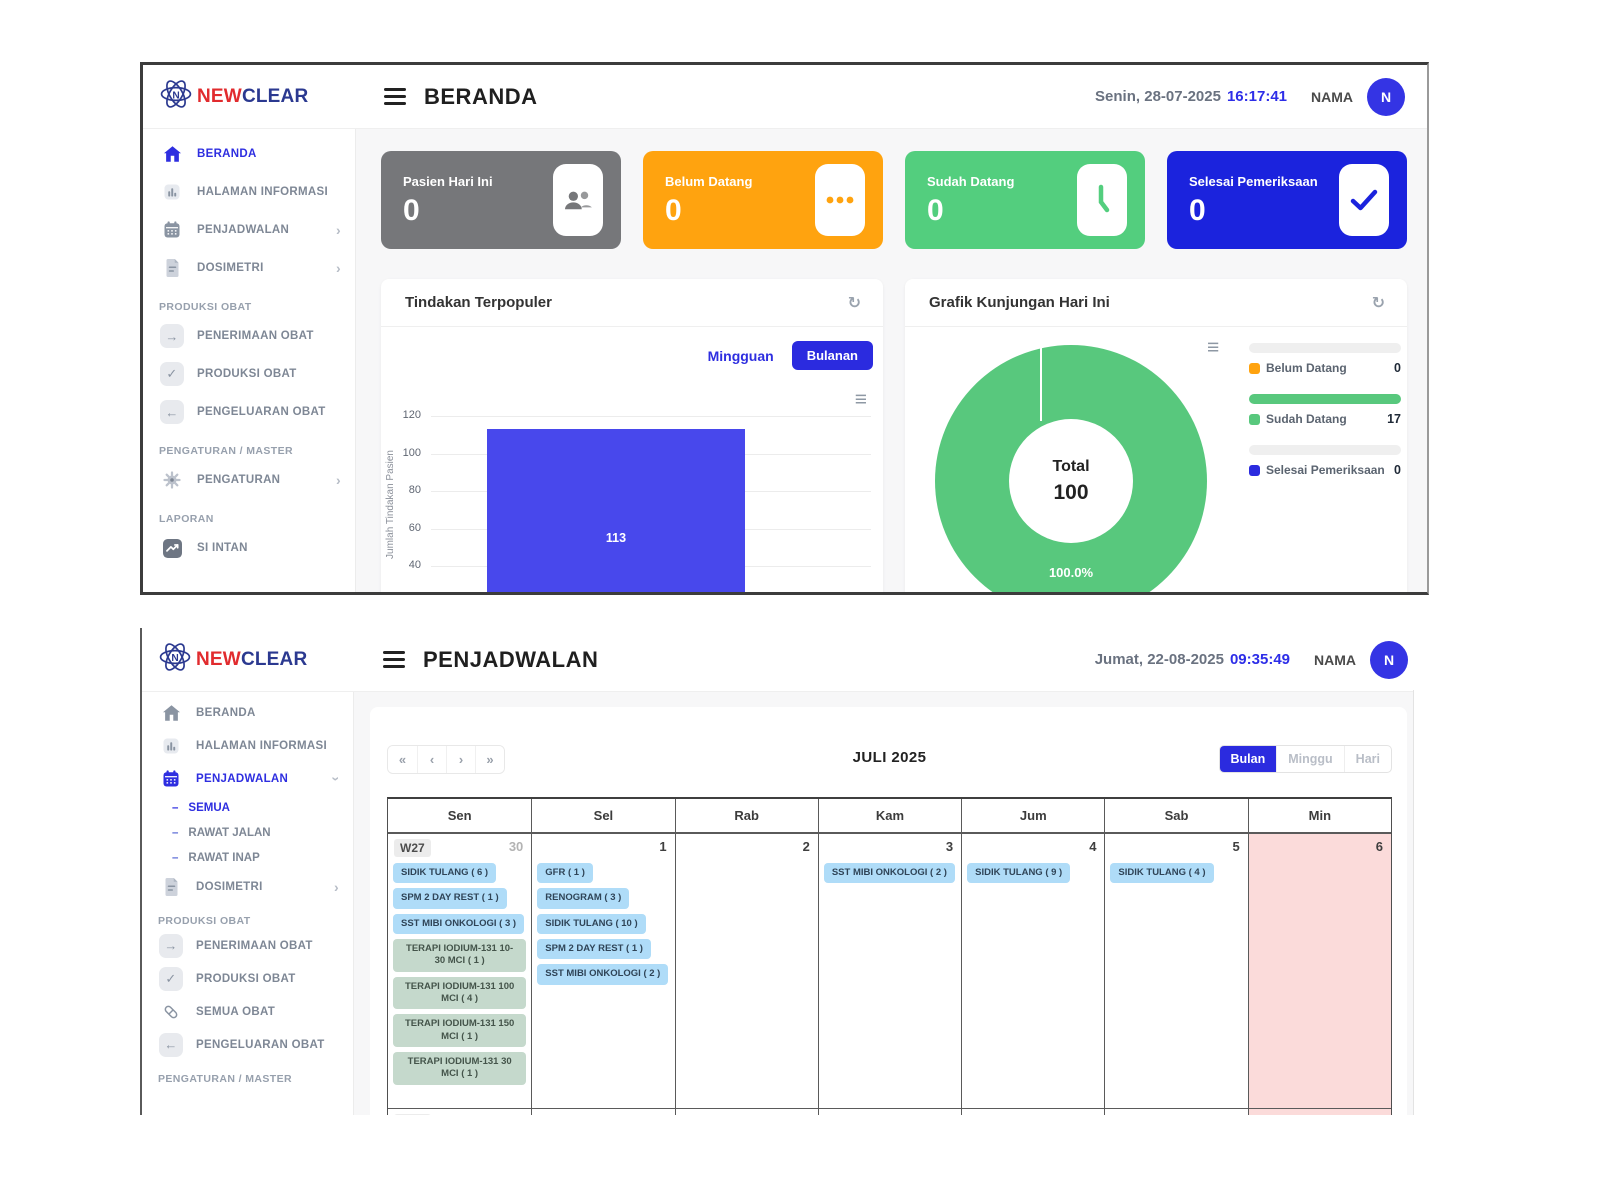 The width and height of the screenshot is (1600, 1200). What do you see at coordinates (740, 355) in the screenshot?
I see `weekly-toggle-link: Mingguan` at bounding box center [740, 355].